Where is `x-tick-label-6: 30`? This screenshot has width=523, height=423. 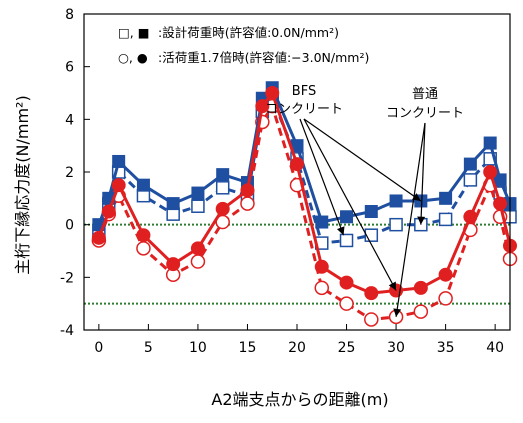
x-tick-label-6: 30 is located at coordinates (396, 348).